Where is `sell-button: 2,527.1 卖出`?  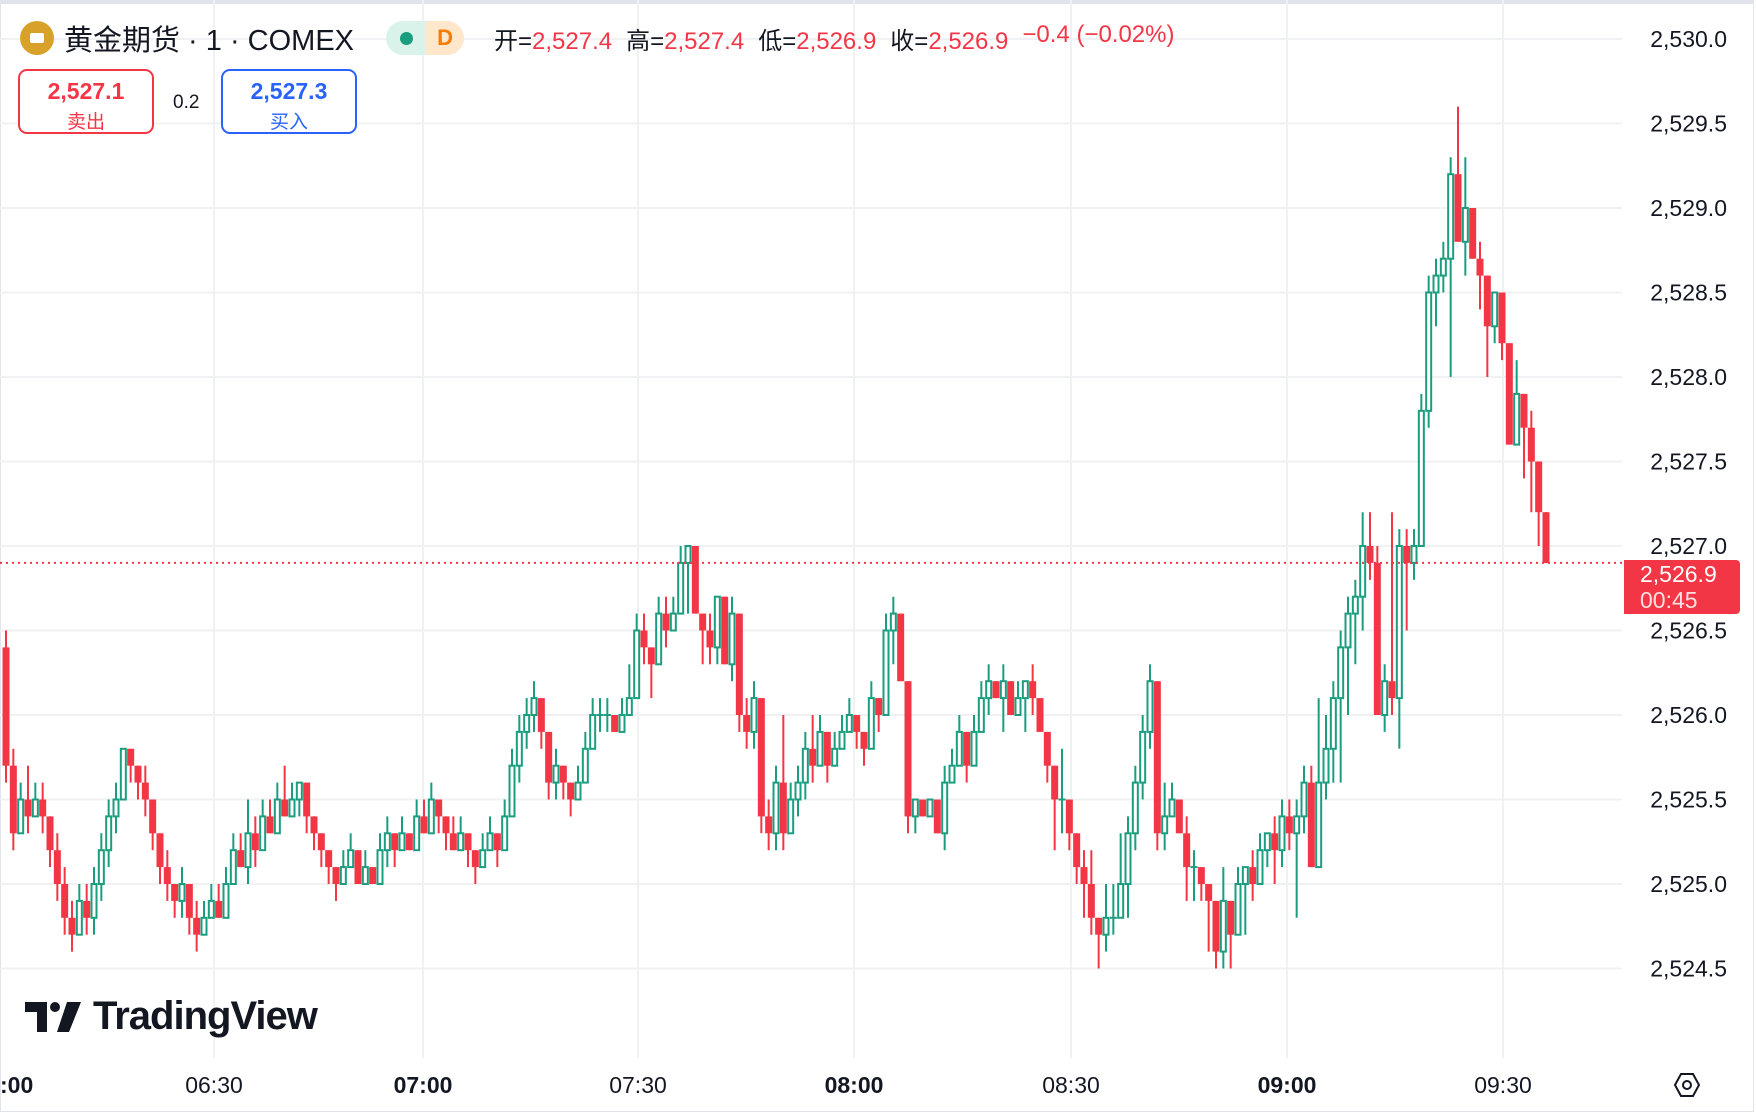
sell-button: 2,527.1 卖出 is located at coordinates (86, 101).